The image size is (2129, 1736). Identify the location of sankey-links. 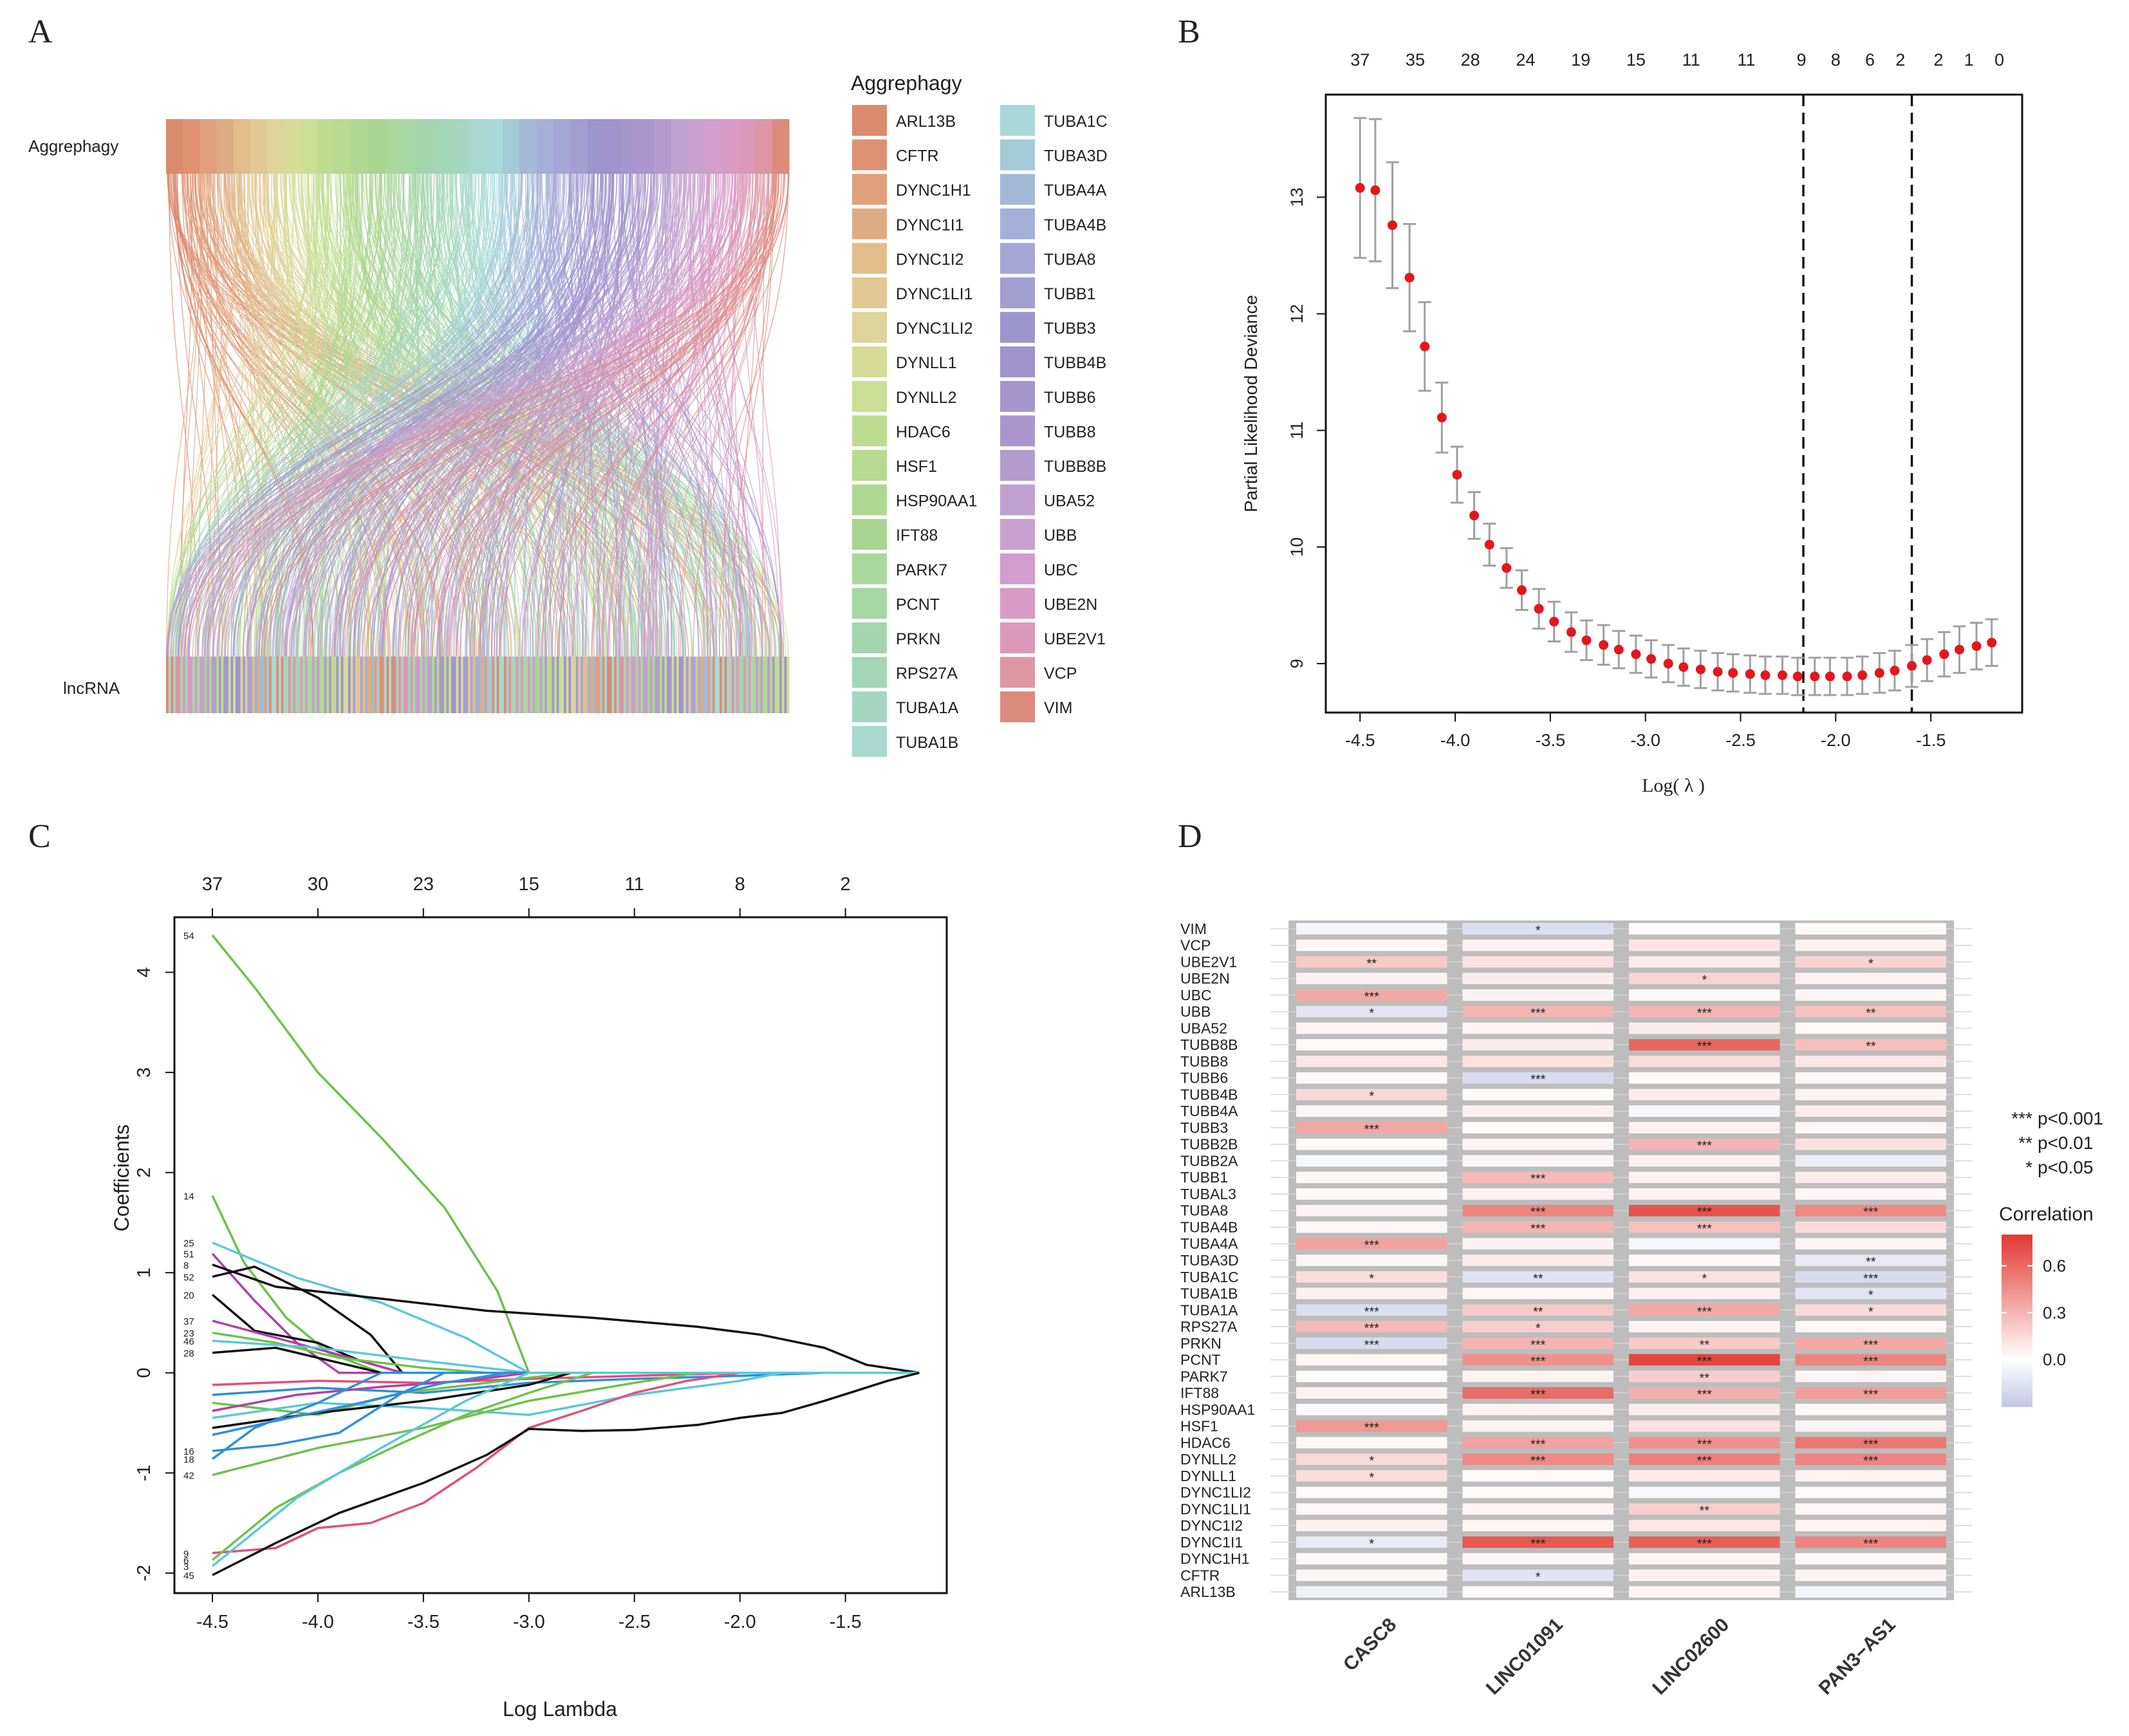
(478, 415).